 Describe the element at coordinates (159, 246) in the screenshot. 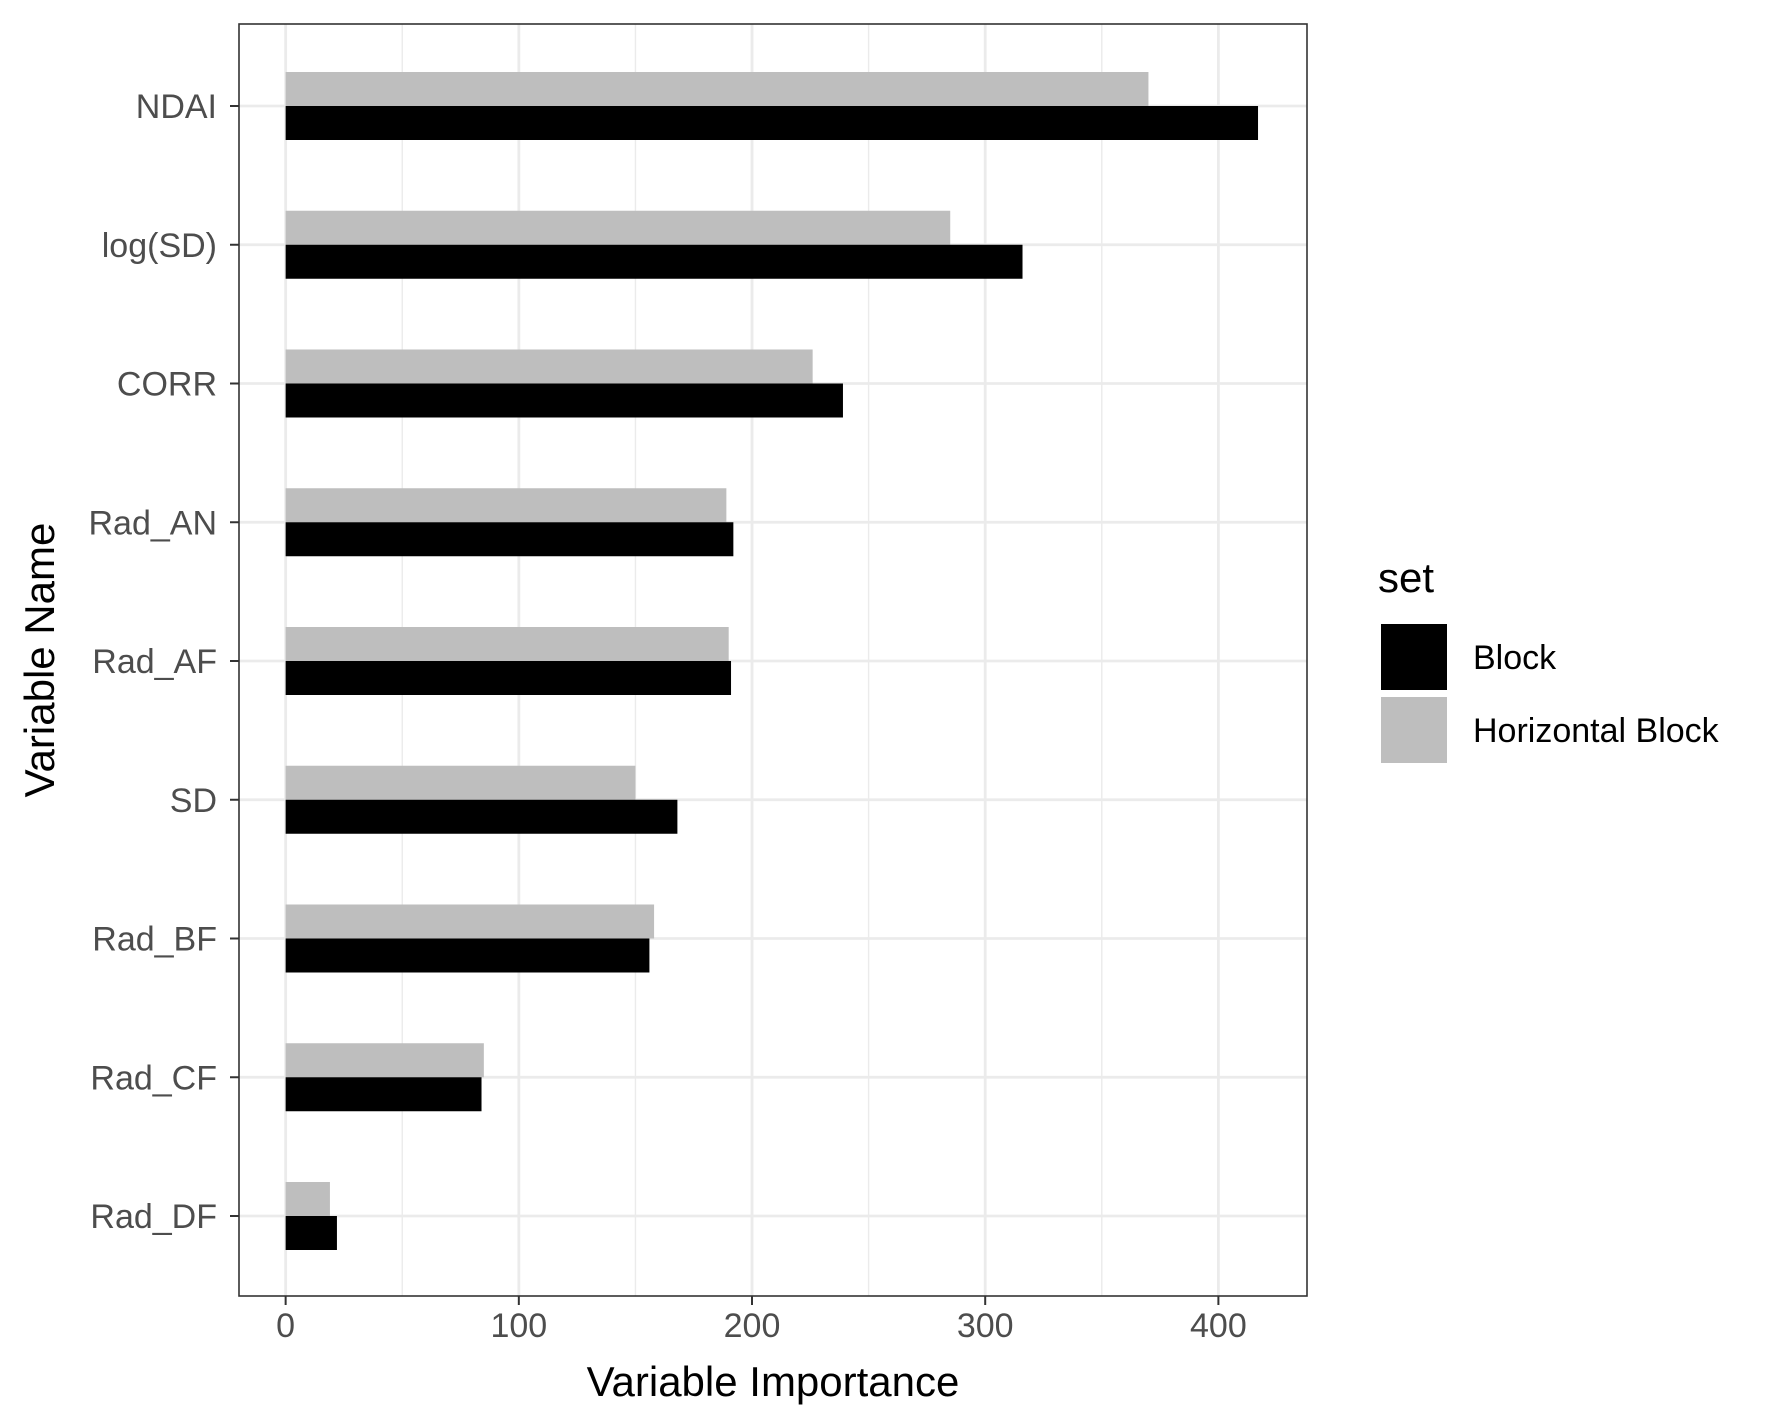

I see `y-tick-label-log-sd: log(SD)` at that location.